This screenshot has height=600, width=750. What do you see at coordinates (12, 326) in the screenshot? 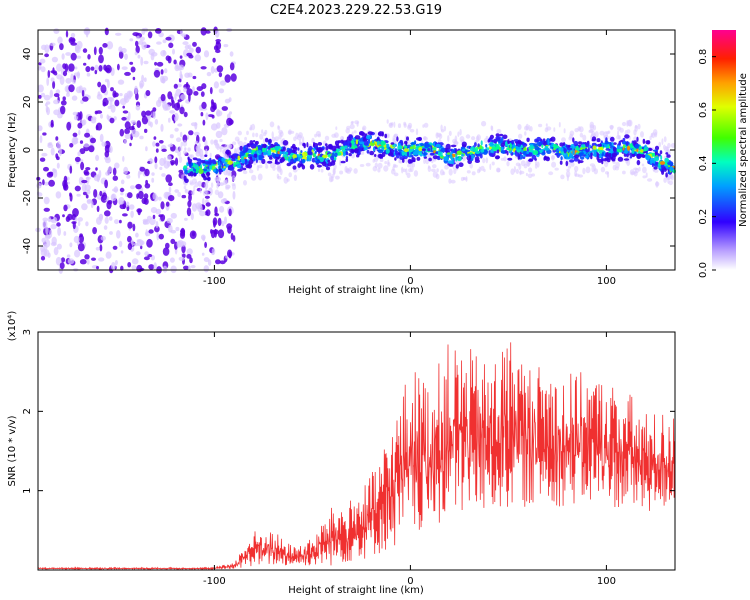
I see `snr-multiplier: (x10⁴)` at bounding box center [12, 326].